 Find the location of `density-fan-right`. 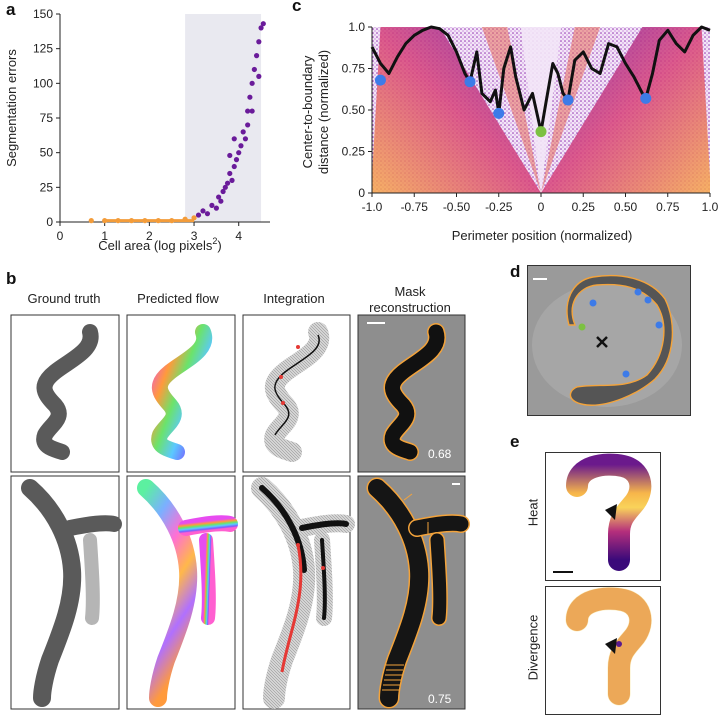

density-fan-right is located at coordinates (625, 110).